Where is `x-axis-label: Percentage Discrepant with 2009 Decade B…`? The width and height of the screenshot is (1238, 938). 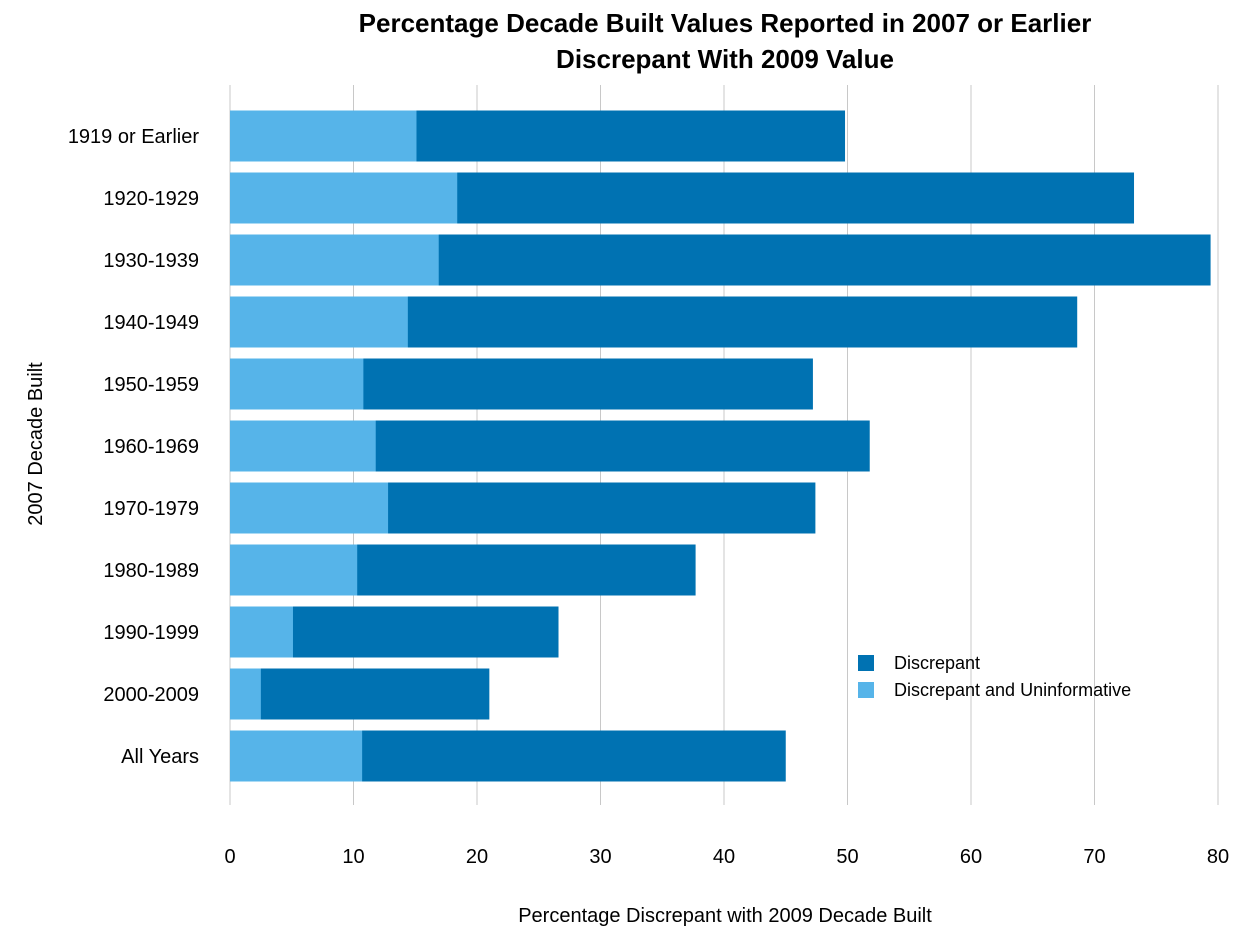 x-axis-label: Percentage Discrepant with 2009 Decade B… is located at coordinates (725, 916).